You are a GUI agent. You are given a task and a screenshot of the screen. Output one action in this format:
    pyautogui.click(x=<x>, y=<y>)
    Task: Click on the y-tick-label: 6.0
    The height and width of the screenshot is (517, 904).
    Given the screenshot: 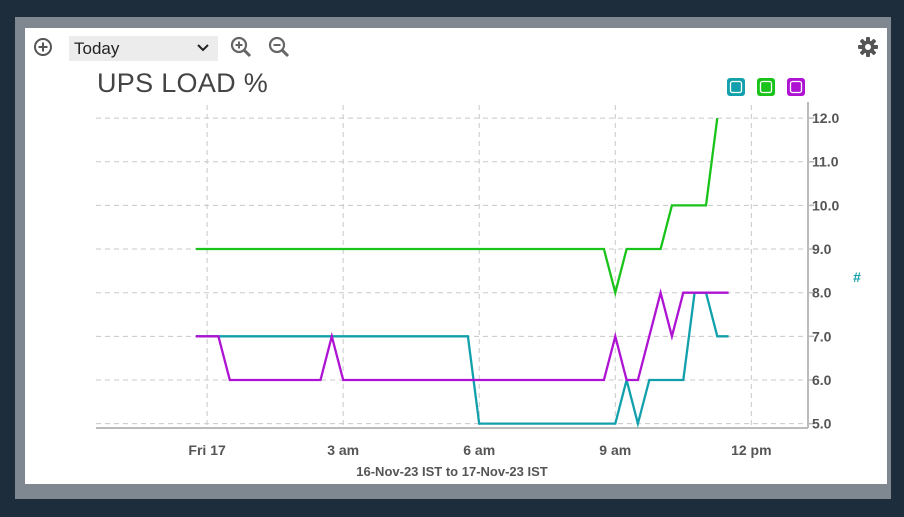 What is the action you would take?
    pyautogui.click(x=822, y=380)
    